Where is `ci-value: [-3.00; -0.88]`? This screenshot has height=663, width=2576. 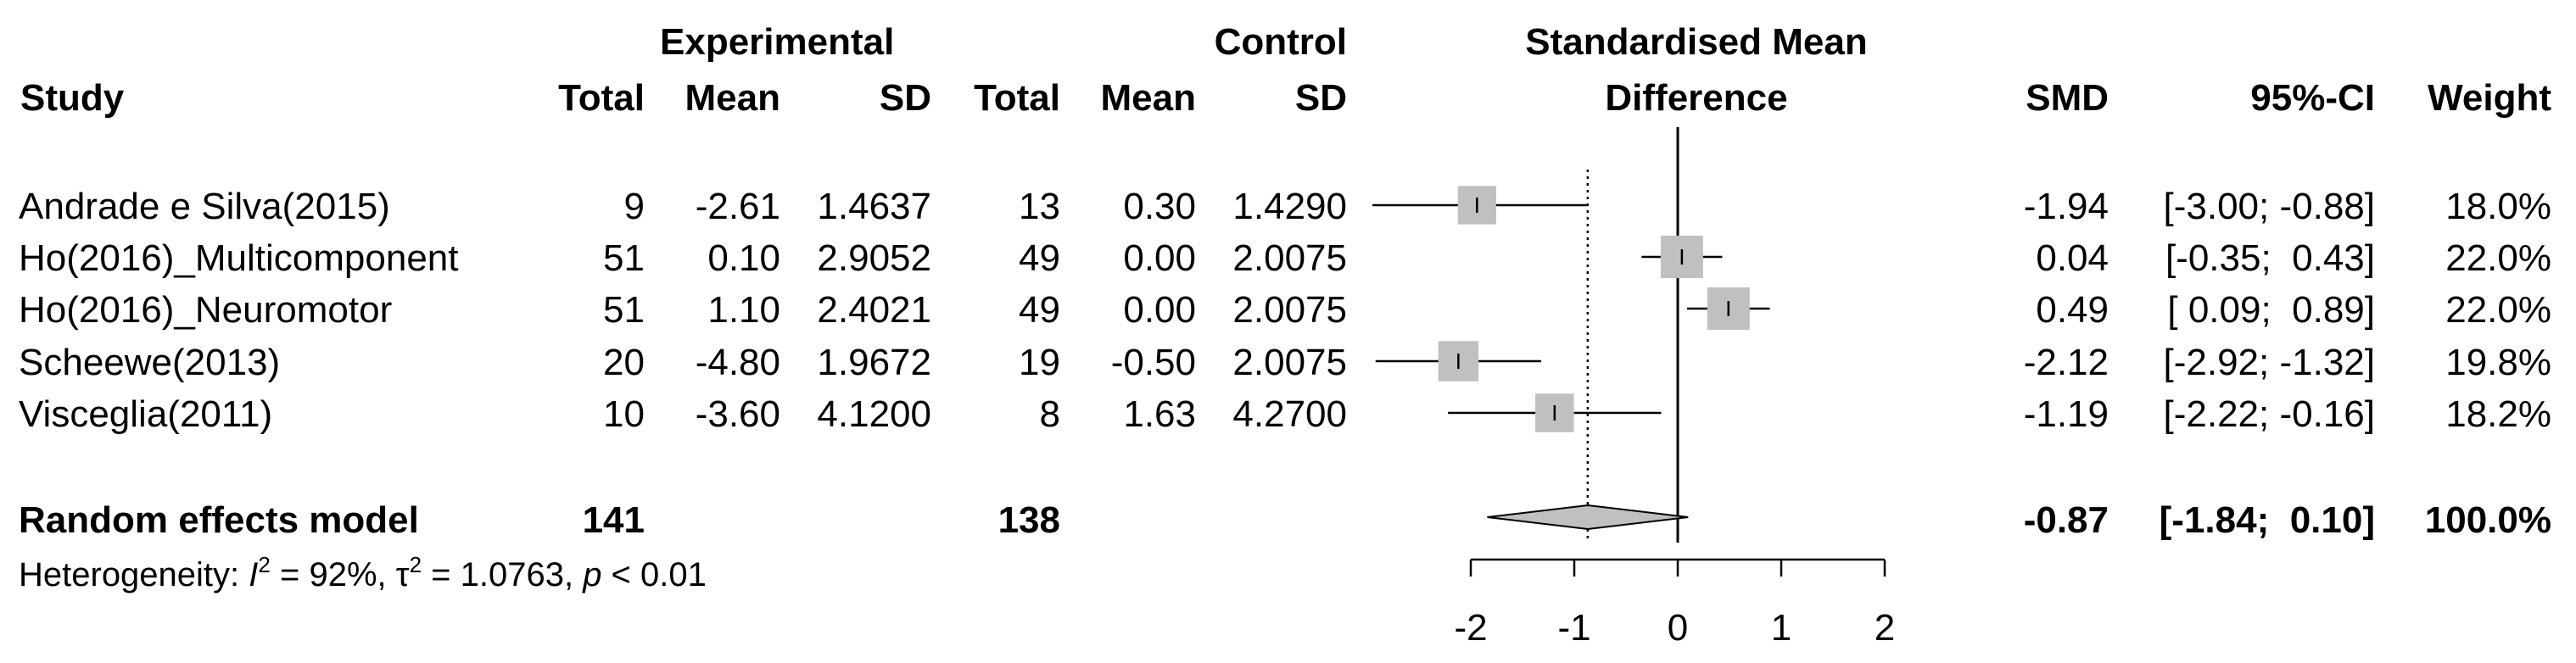
ci-value: [-3.00; -0.88] is located at coordinates (2269, 206).